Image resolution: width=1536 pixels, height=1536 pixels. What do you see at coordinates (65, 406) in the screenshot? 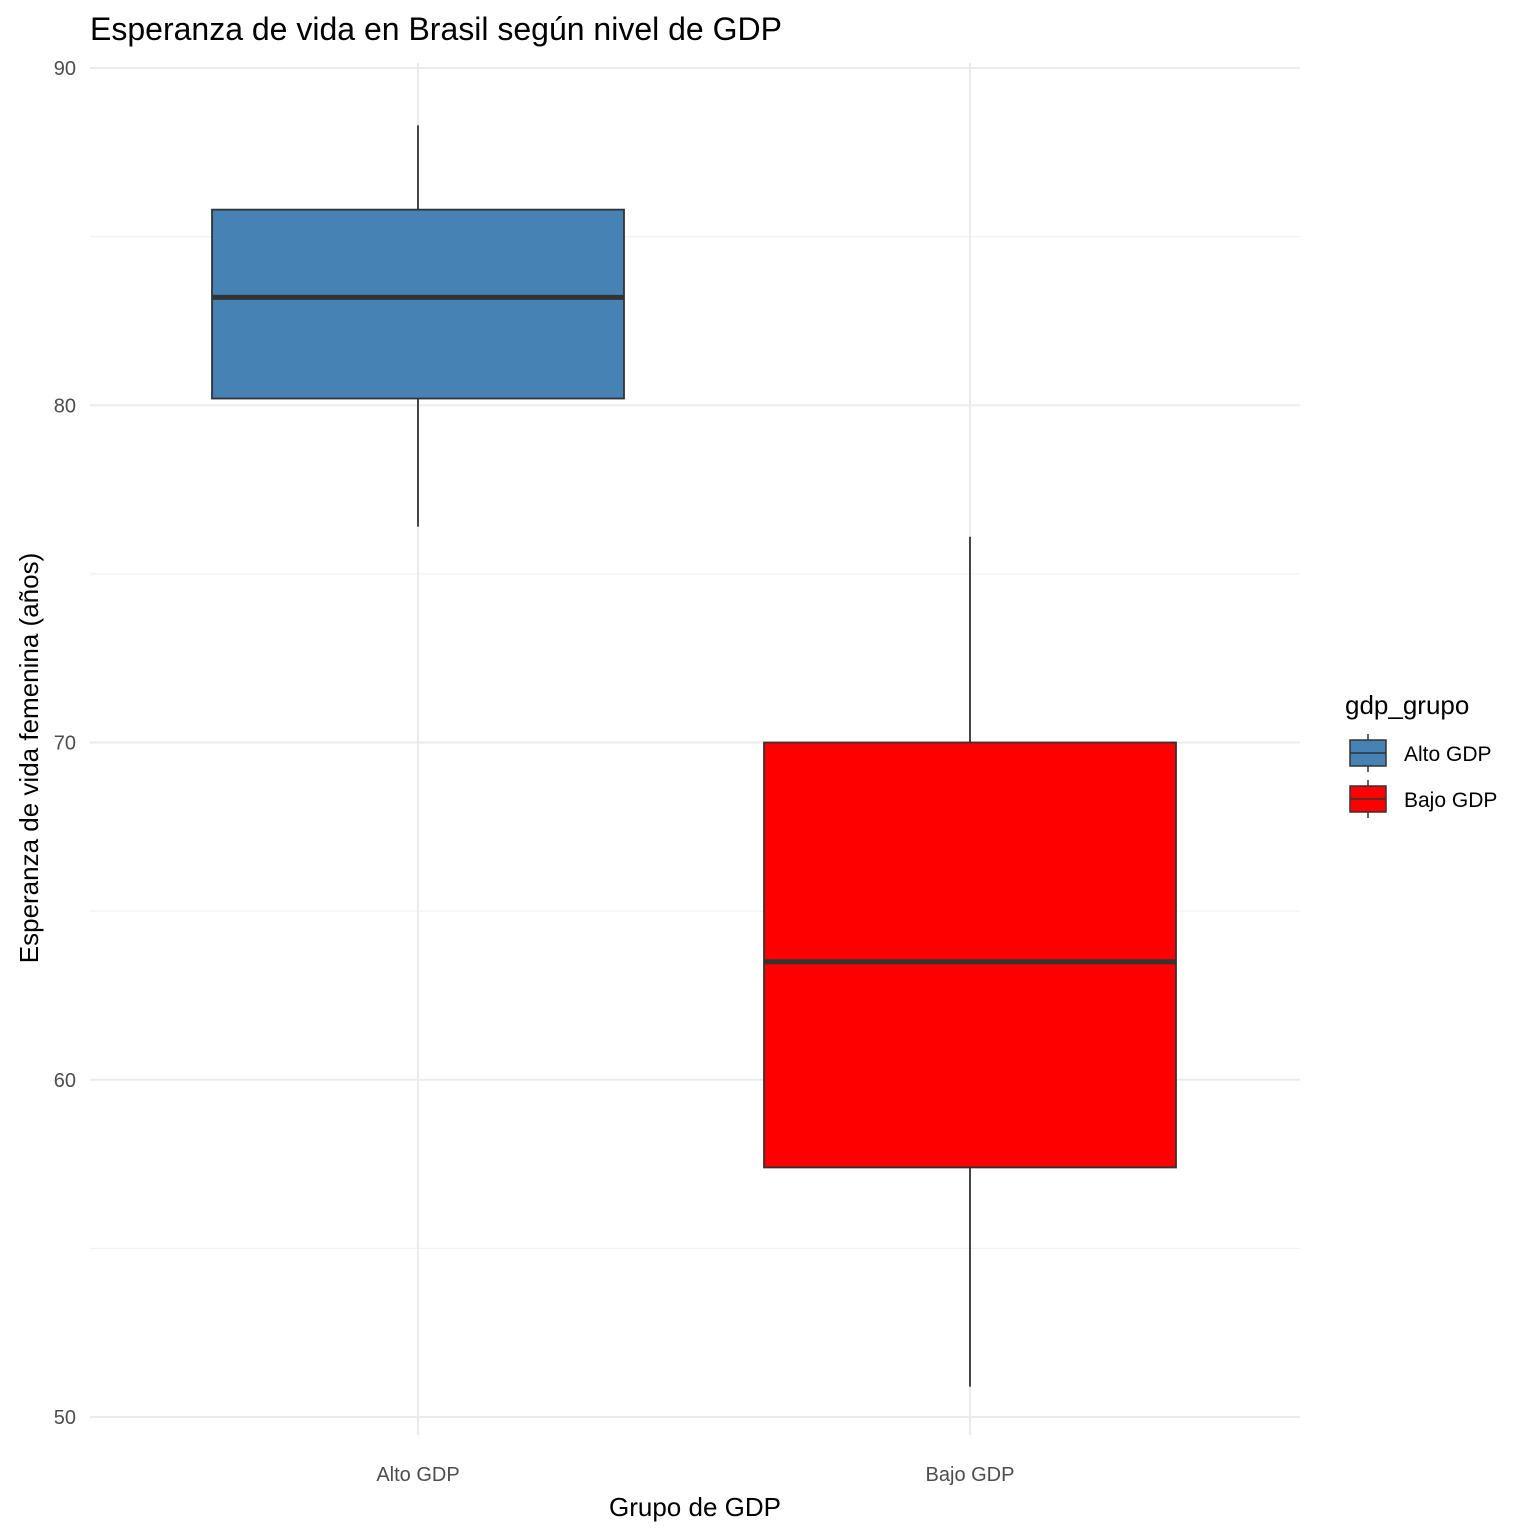
I see `y-tick-label: 80` at bounding box center [65, 406].